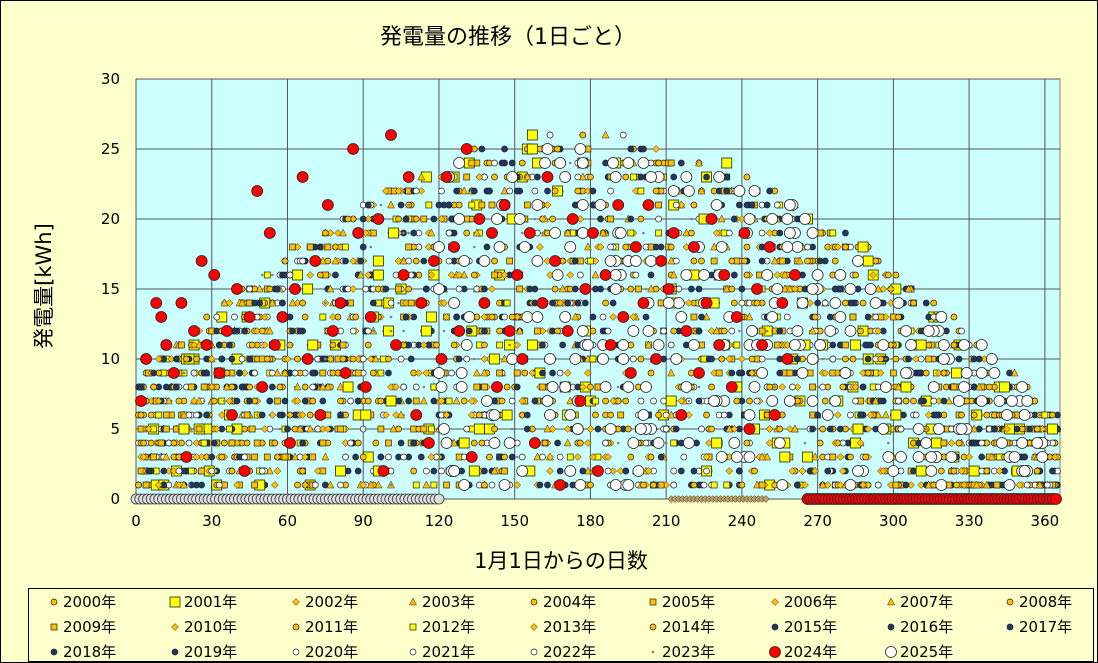  I want to click on legend-label: 2020年, so click(332, 652).